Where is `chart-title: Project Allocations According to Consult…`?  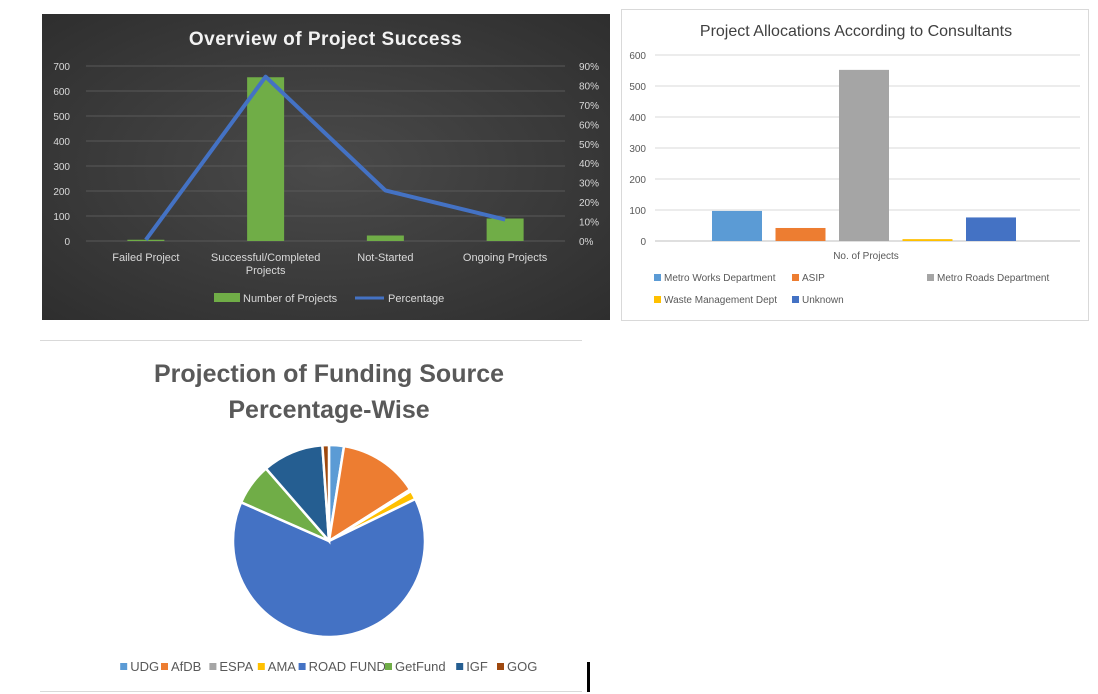 chart-title: Project Allocations According to Consult… is located at coordinates (856, 31).